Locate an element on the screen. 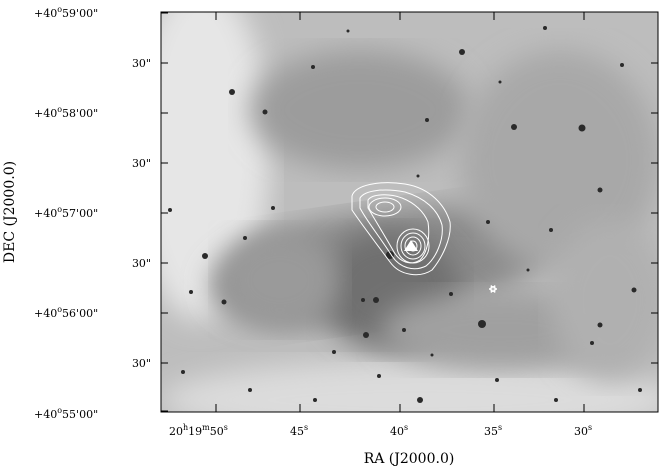 This screenshot has height=470, width=659. dec-tick-label: +40o56'00" is located at coordinates (66, 312).